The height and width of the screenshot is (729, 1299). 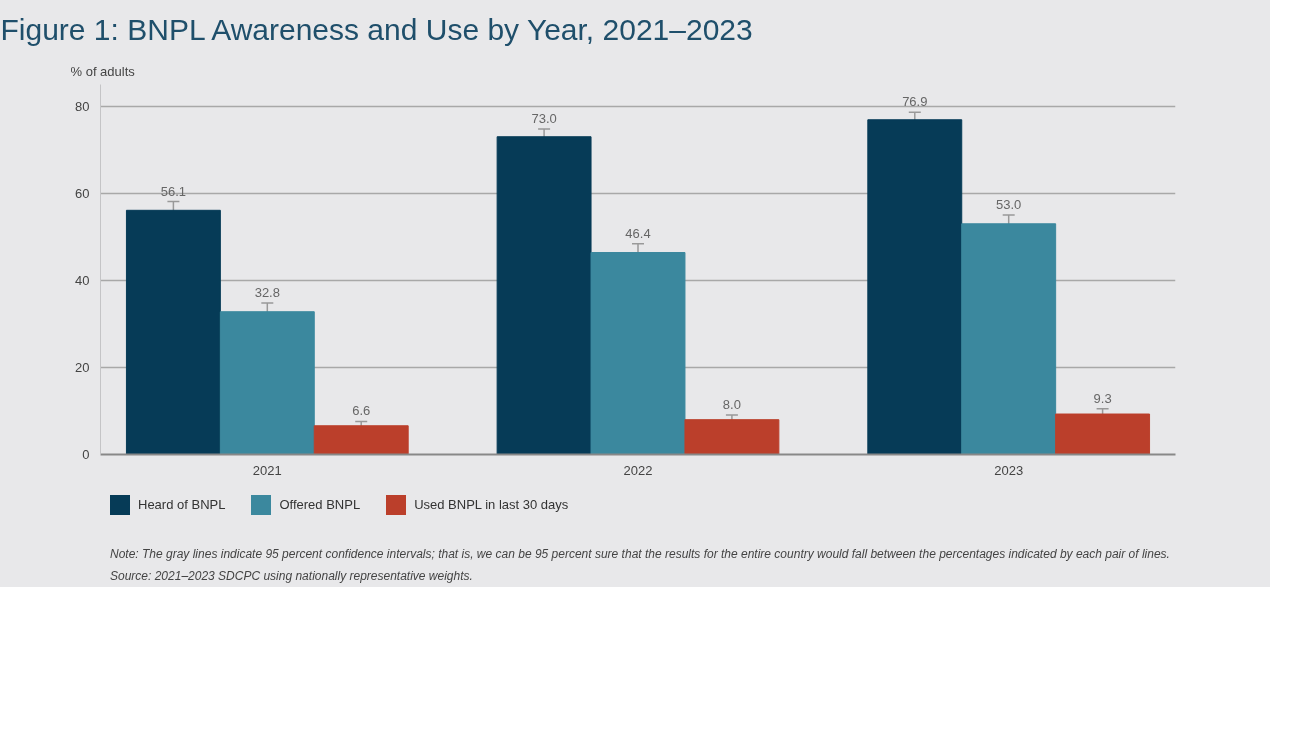 What do you see at coordinates (544, 118) in the screenshot?
I see `data-label: 73.0` at bounding box center [544, 118].